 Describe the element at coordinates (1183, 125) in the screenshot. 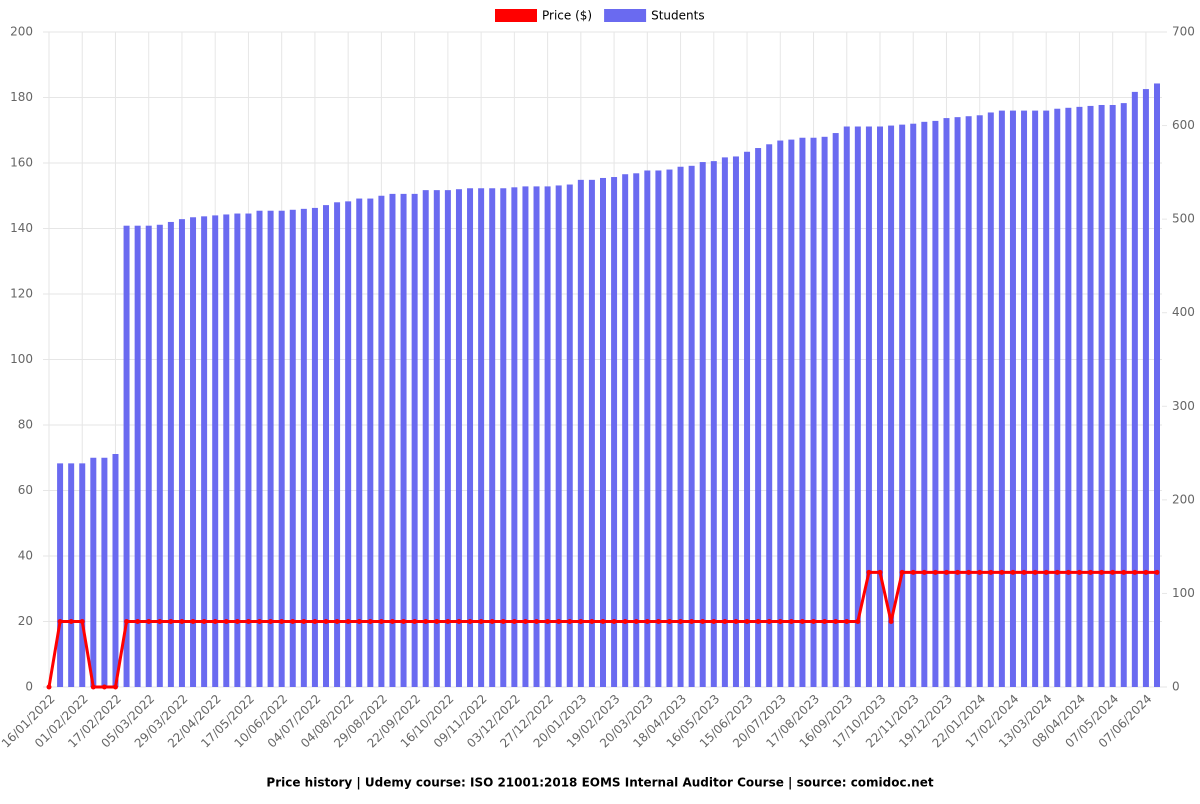

I see `y2-tick-label: 600` at that location.